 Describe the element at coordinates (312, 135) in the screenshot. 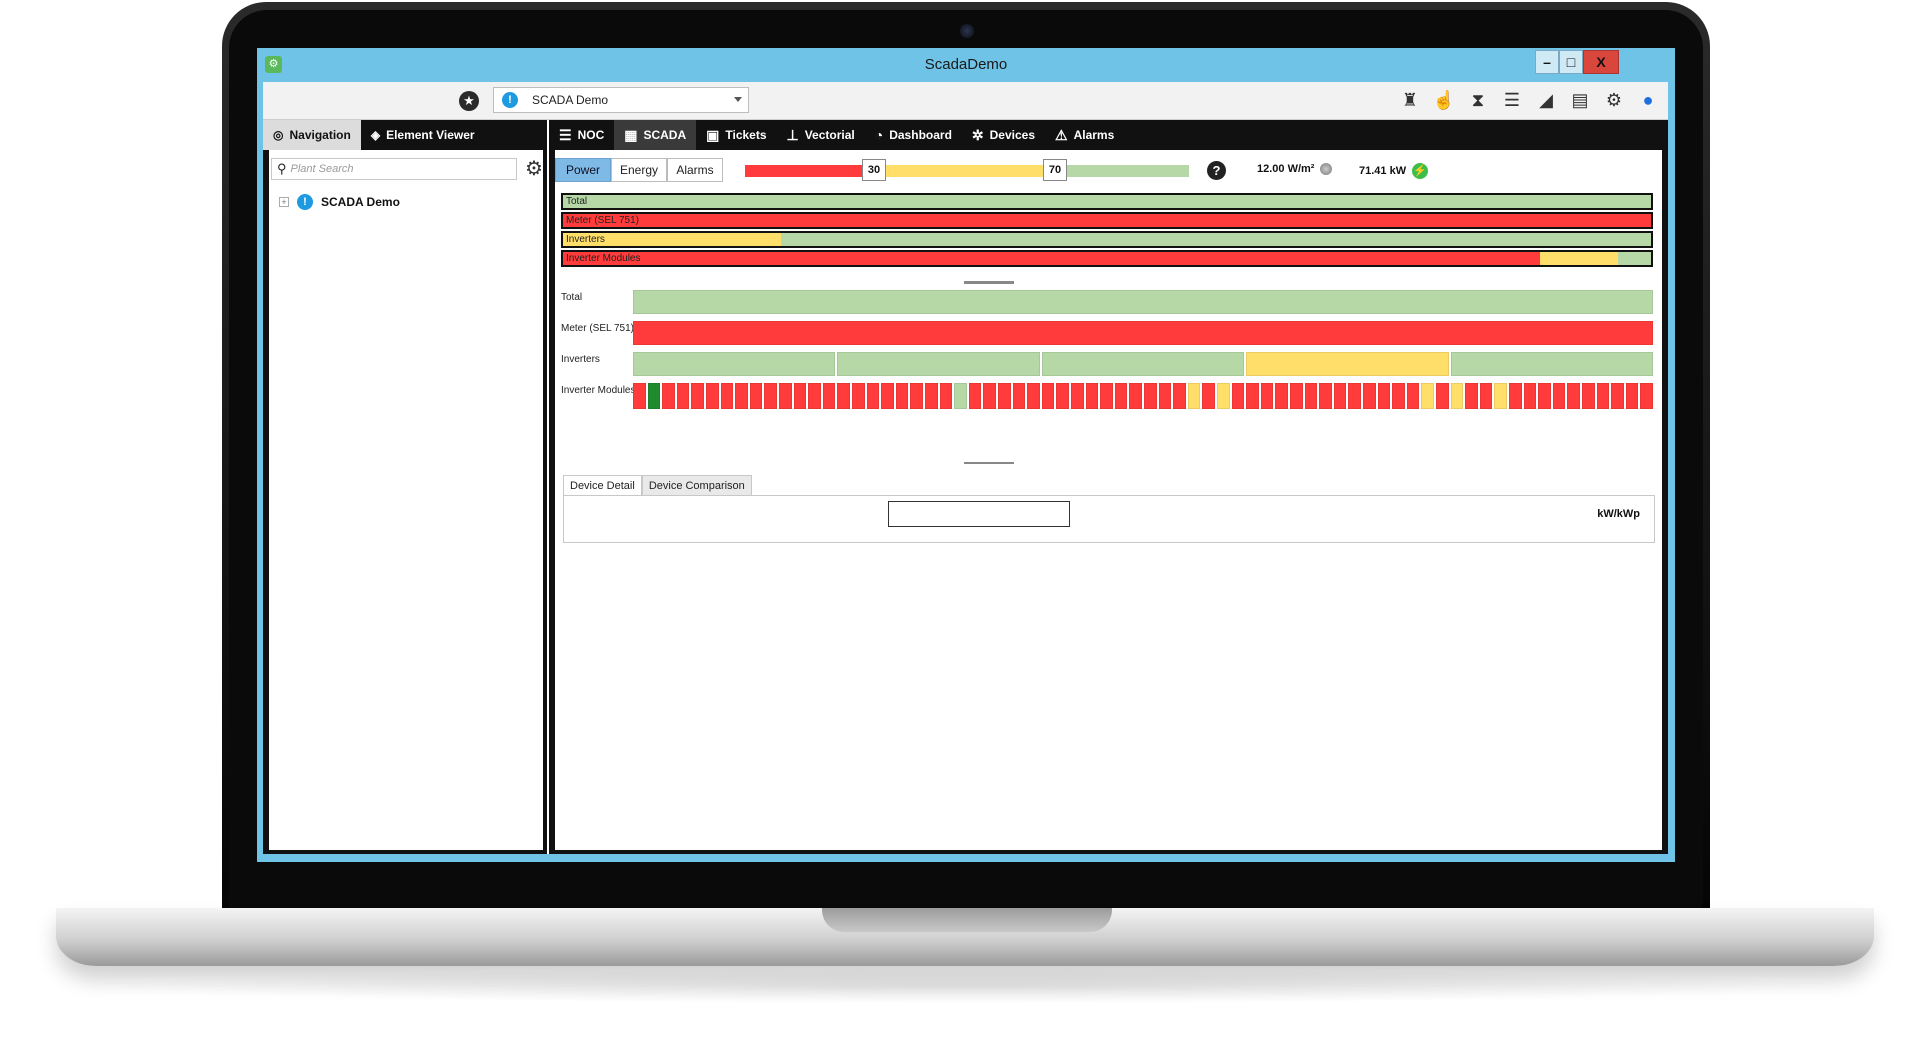

I see `tab-navigation: ◎ Navigation` at that location.